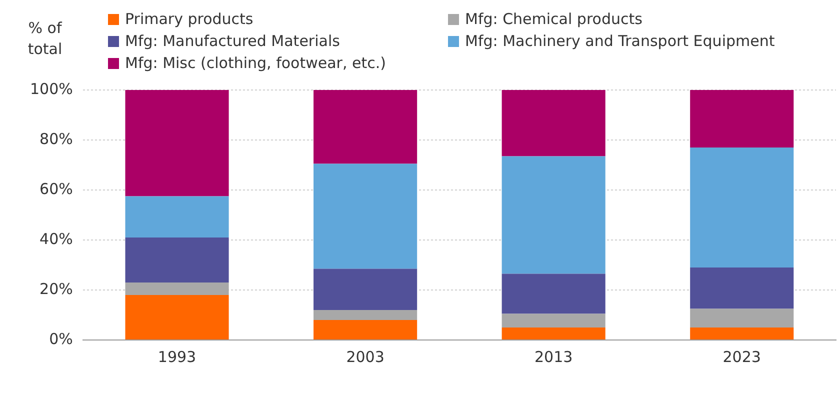 The width and height of the screenshot is (840, 400). Describe the element at coordinates (51, 89) in the screenshot. I see `y-tick-label: 100%` at that location.